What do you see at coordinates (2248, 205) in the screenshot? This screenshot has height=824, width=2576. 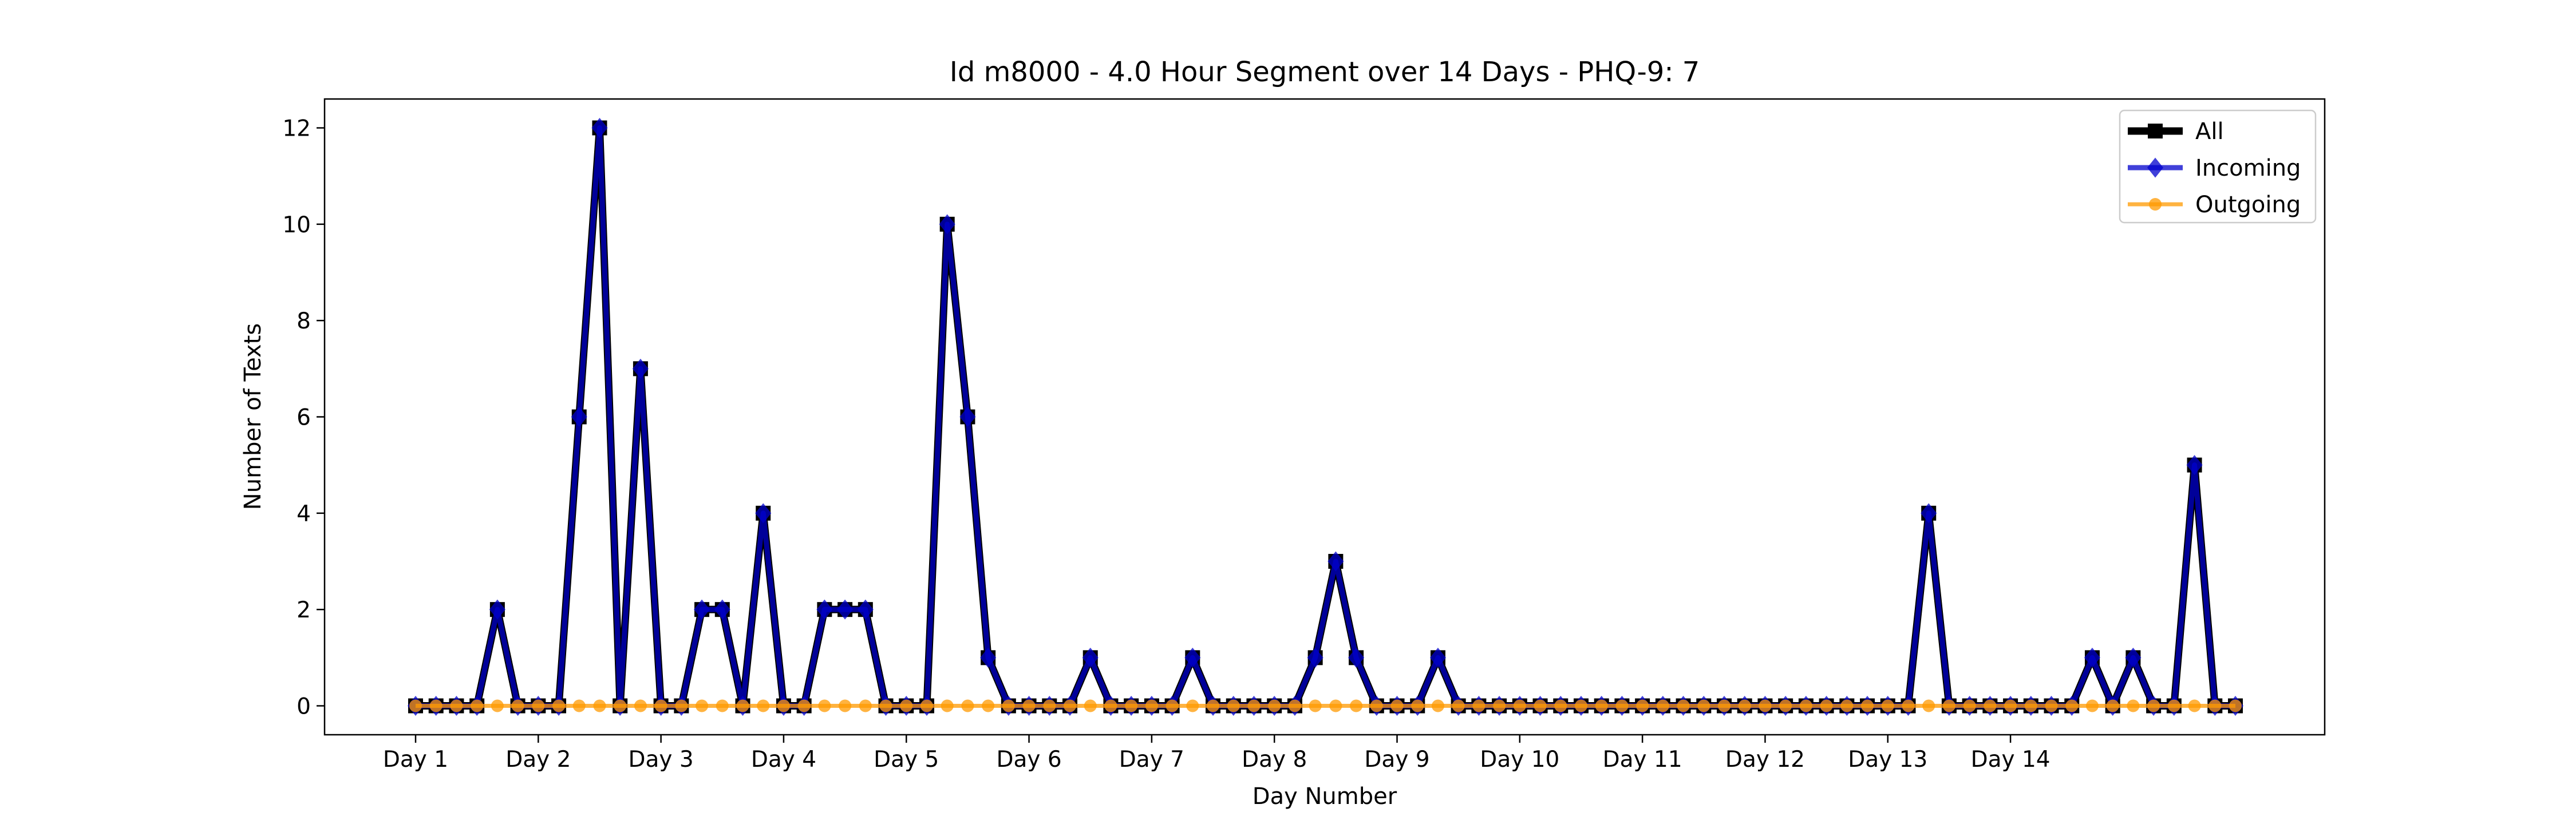 I see `legend-label: Outgoing` at bounding box center [2248, 205].